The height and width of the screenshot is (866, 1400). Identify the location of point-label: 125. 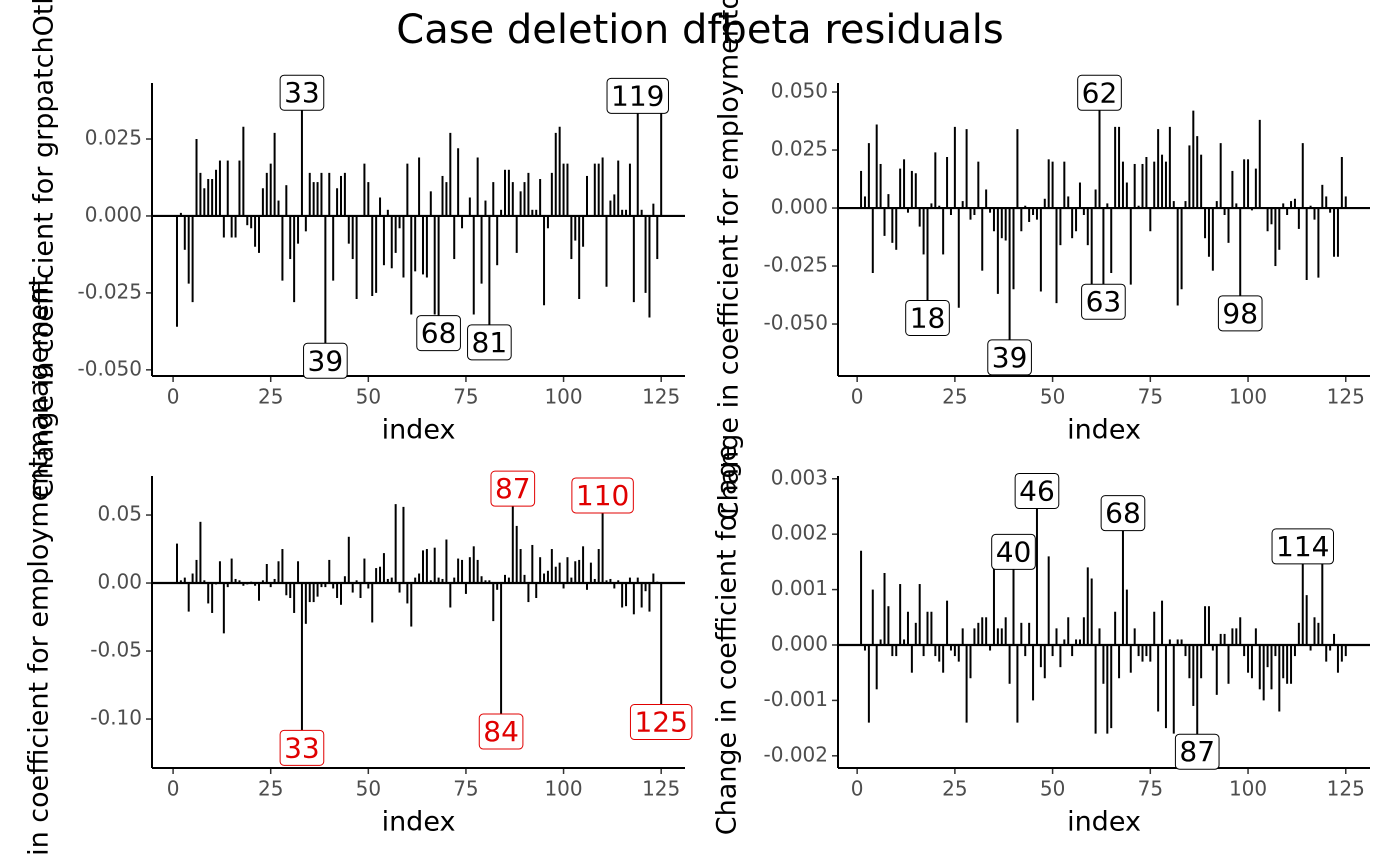
(661, 722).